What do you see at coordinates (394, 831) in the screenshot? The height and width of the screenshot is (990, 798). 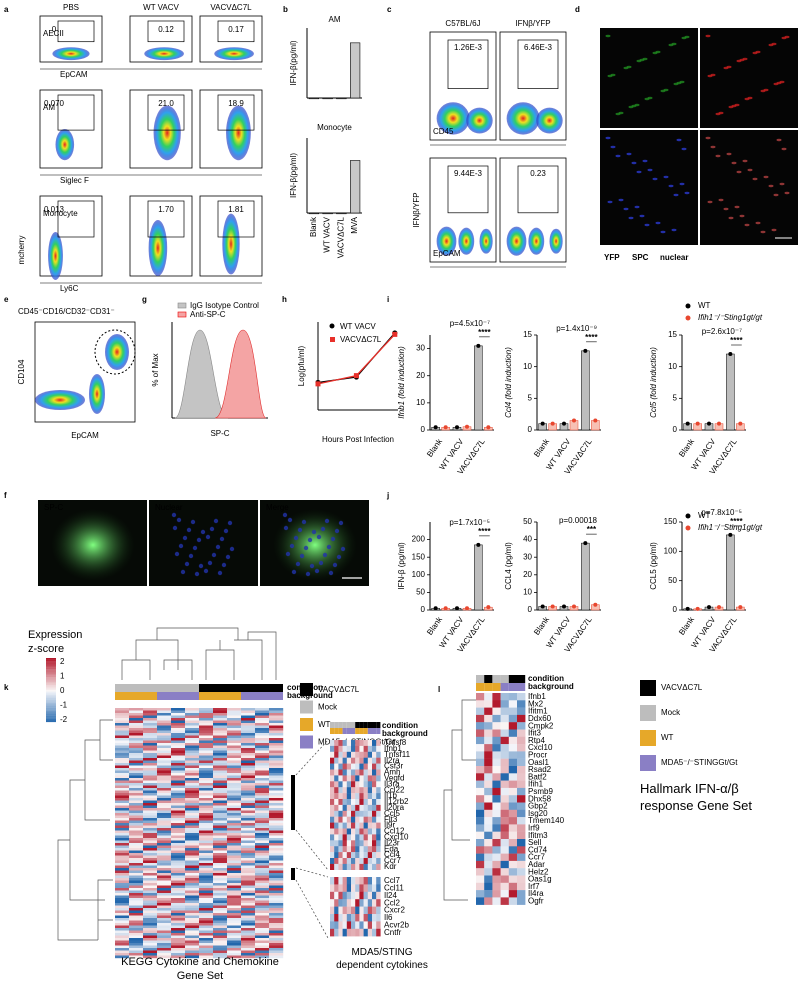 I see `gene-label: Ccl12` at bounding box center [394, 831].